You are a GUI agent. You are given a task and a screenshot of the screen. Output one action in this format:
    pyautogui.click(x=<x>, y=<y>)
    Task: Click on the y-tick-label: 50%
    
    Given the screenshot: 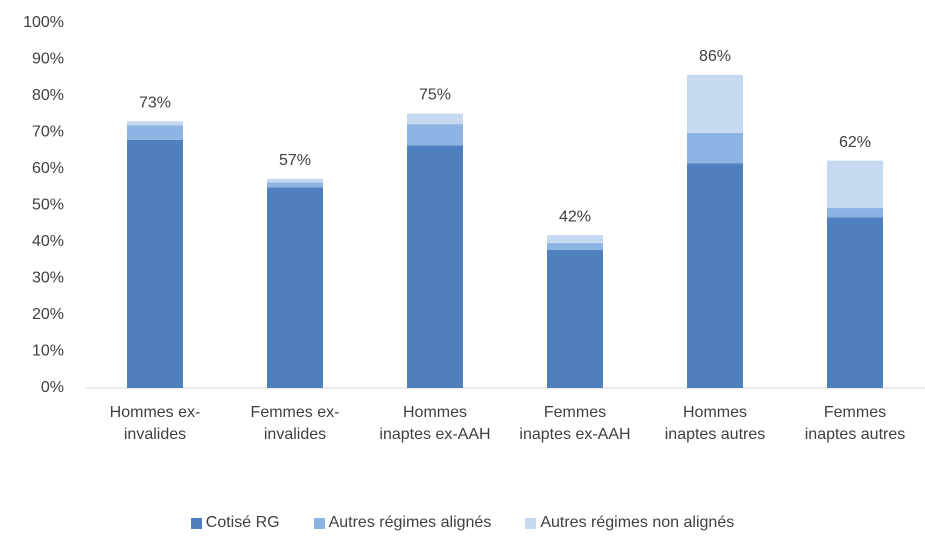 What is the action you would take?
    pyautogui.click(x=48, y=205)
    